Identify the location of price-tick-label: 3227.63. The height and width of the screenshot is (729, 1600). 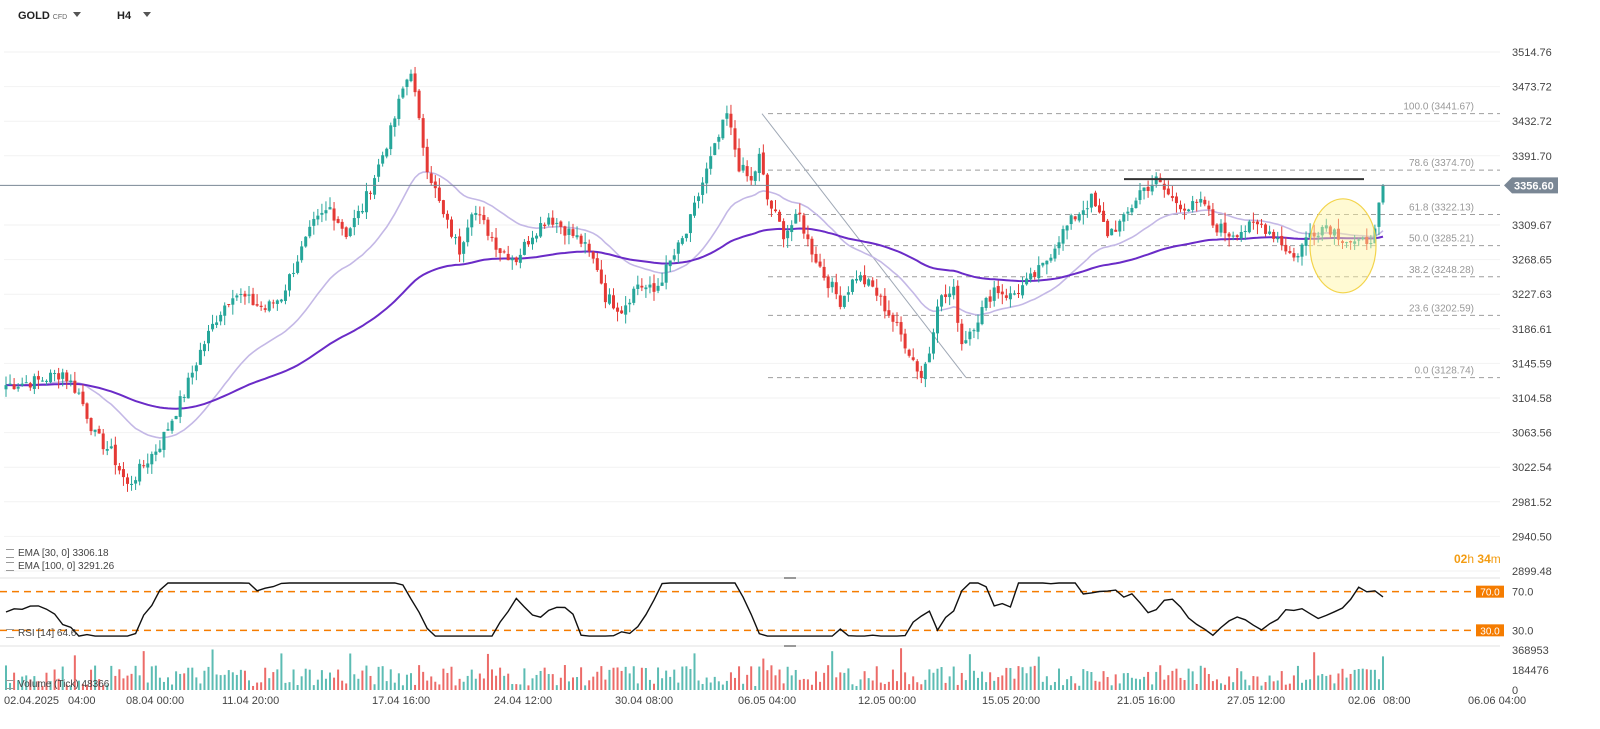
(1532, 295).